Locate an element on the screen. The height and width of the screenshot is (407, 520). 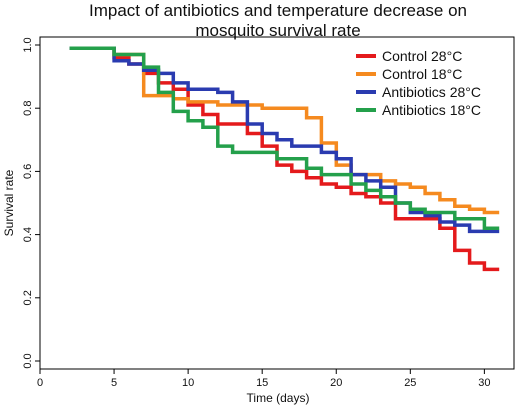
y-tick-label: 0.4 is located at coordinates (28, 234).